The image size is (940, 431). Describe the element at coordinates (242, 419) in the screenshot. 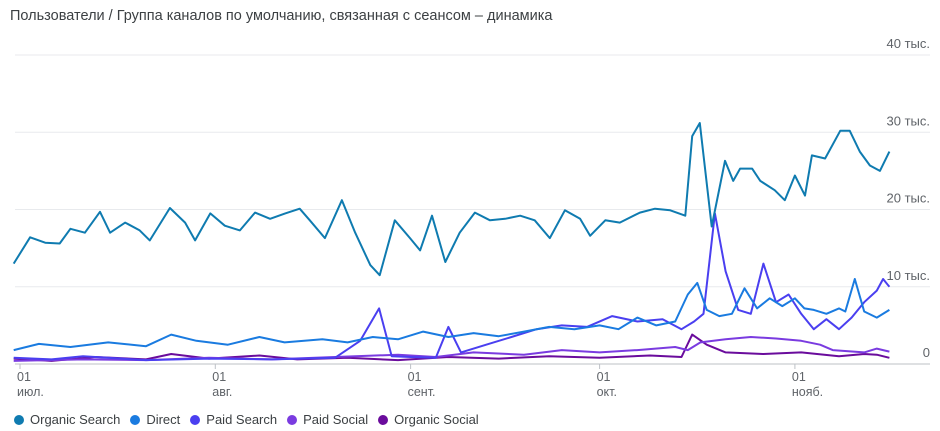

I see `legend-label: Paid Search` at that location.